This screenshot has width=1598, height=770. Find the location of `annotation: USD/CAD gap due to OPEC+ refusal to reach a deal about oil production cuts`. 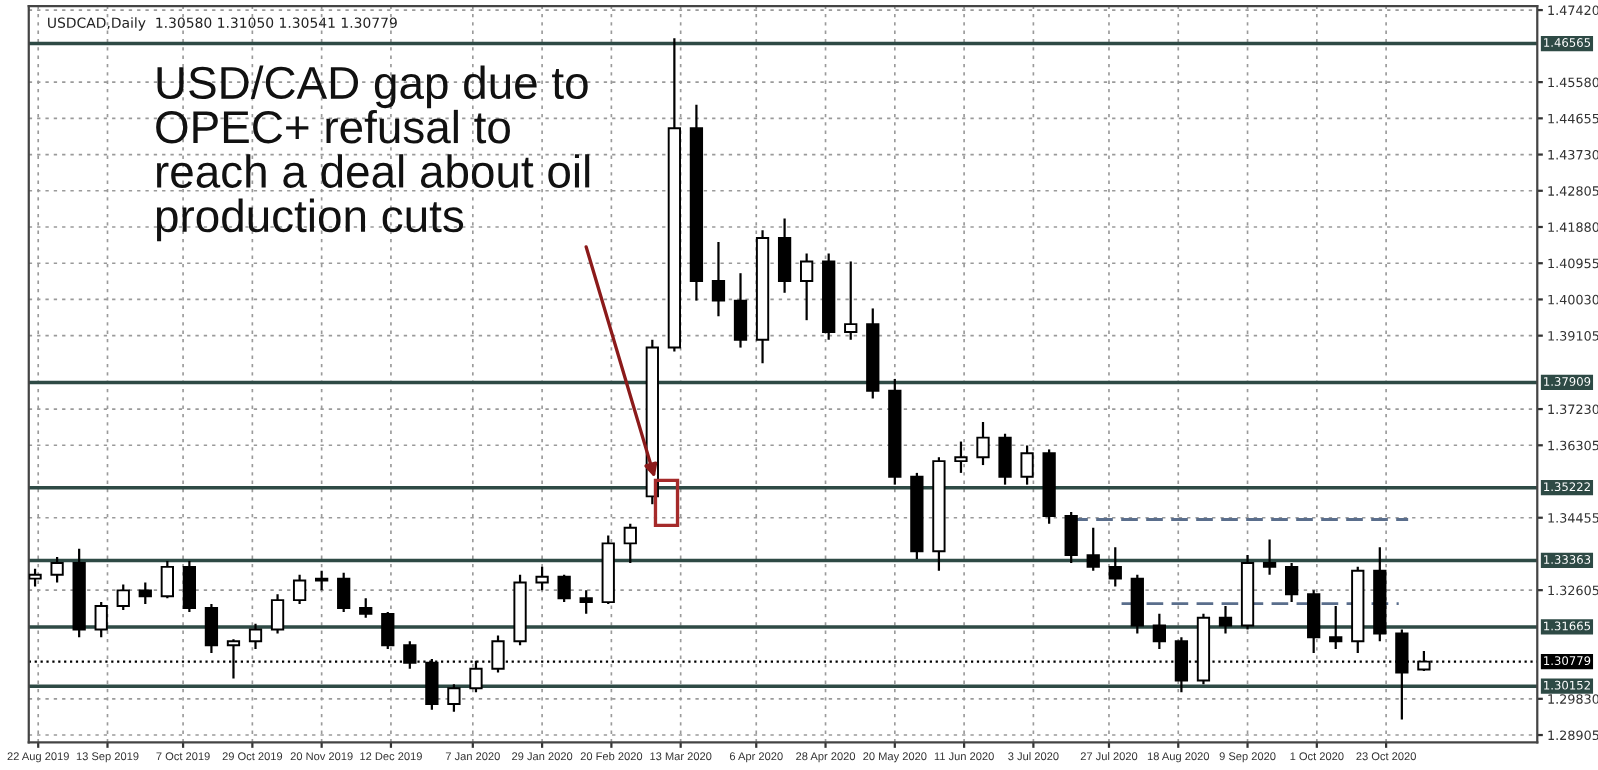

annotation: USD/CAD gap due to OPEC+ refusal to reach a deal about oil production cuts is located at coordinates (373, 153).